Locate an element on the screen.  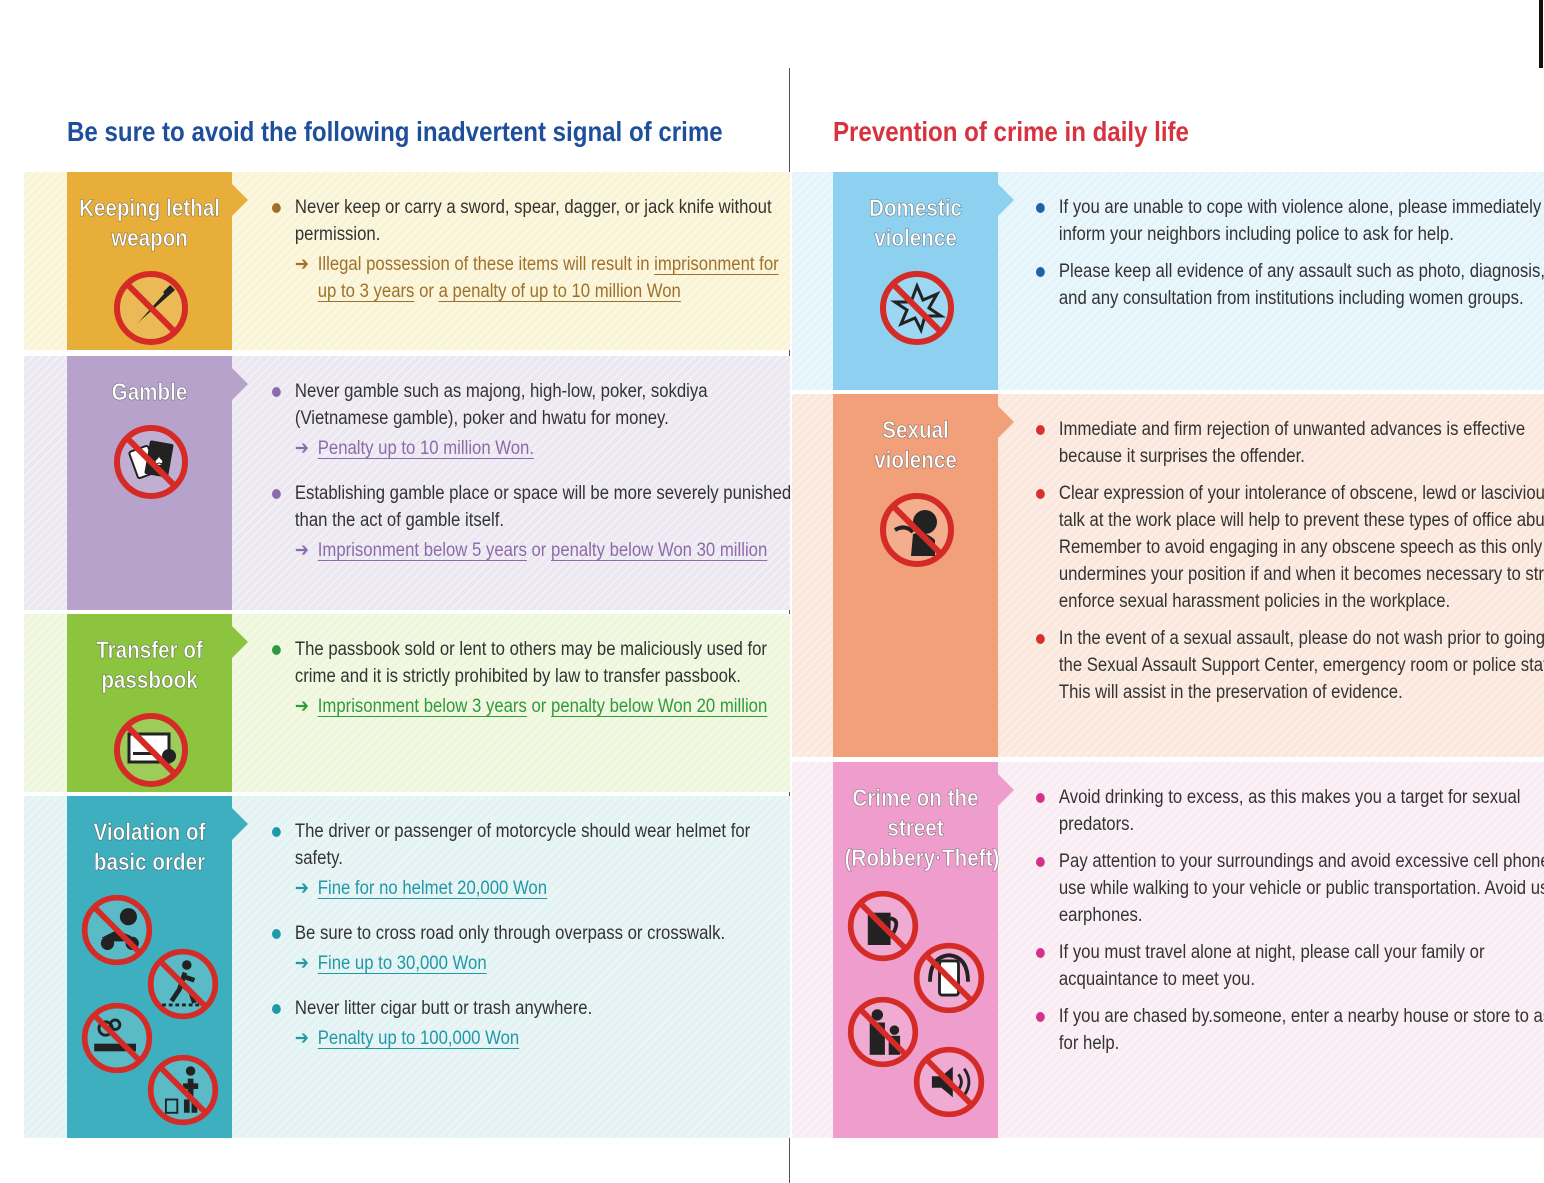
penalty-text: Fine up to 30,000 Won is located at coordinates (402, 963).